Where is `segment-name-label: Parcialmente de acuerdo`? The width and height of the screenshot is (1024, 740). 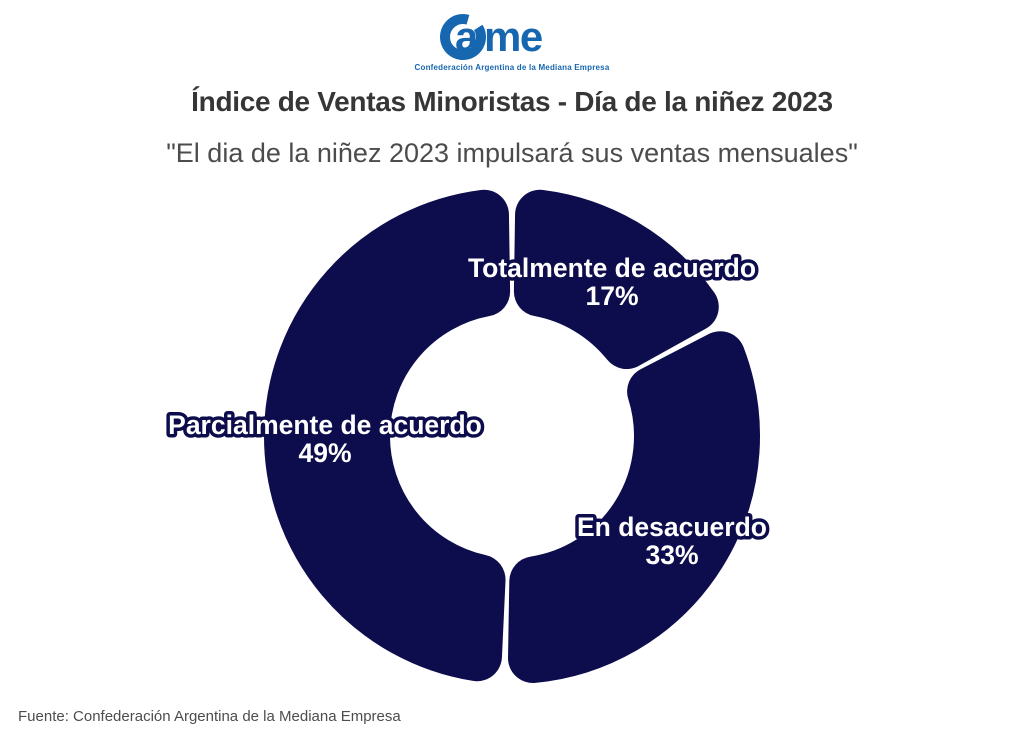
segment-name-label: Parcialmente de acuerdo is located at coordinates (325, 425).